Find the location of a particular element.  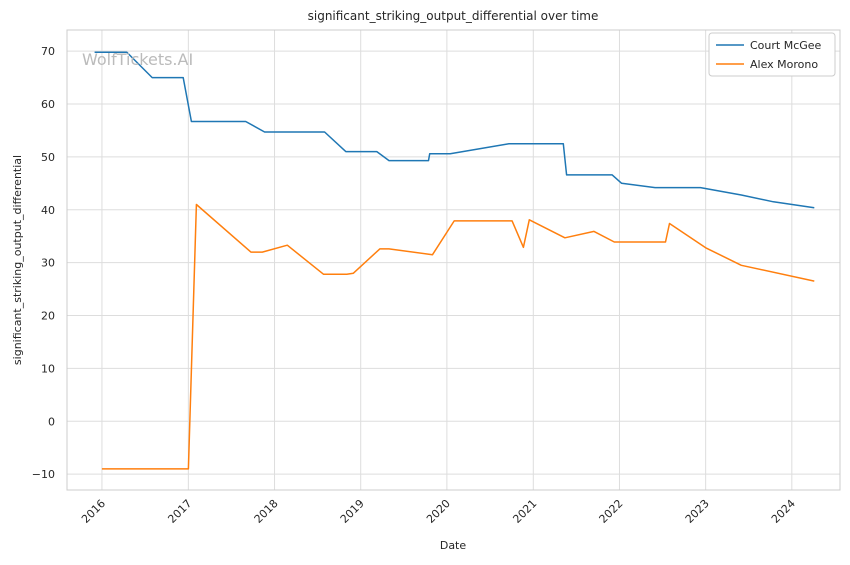

legend-box is located at coordinates (772, 54).